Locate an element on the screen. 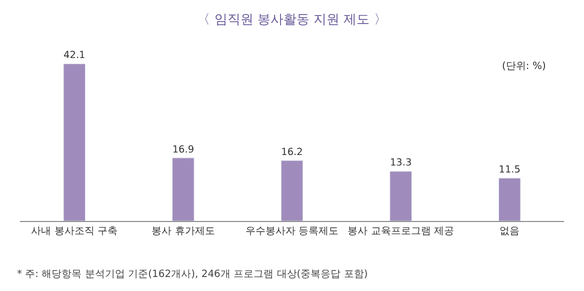  data-label: 11.5 is located at coordinates (509, 170).